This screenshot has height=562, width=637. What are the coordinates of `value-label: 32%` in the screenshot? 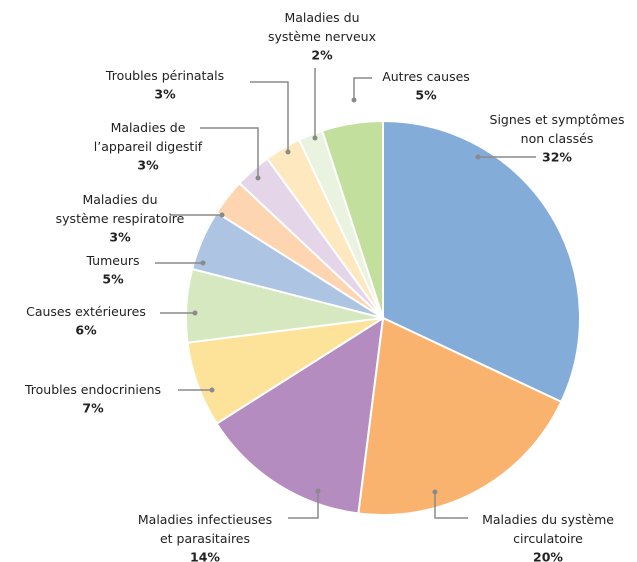 It's located at (557, 157).